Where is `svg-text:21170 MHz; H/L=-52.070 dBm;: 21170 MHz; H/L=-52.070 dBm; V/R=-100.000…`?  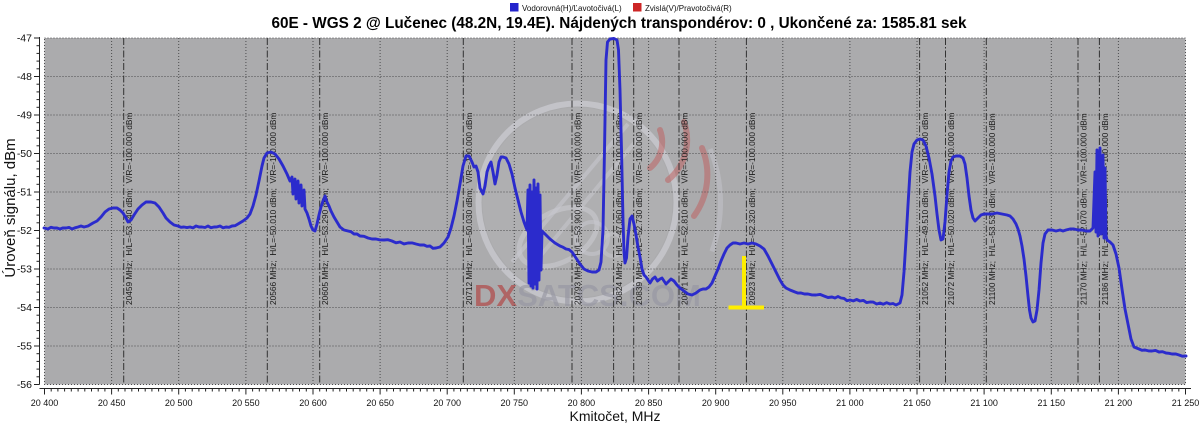
svg-text:21170 MHz; H/L=-52.070 dBm;: 21170 MHz; H/L=-52.070 dBm; V/R=-100.000… is located at coordinates (1084, 209).